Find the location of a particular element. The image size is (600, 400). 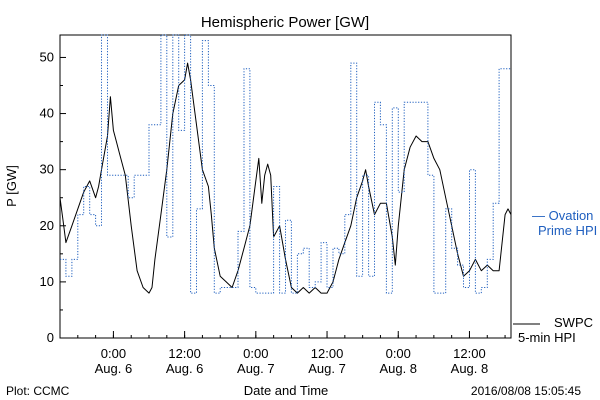

x-tick-date-4: Aug. 8 is located at coordinates (398, 368).